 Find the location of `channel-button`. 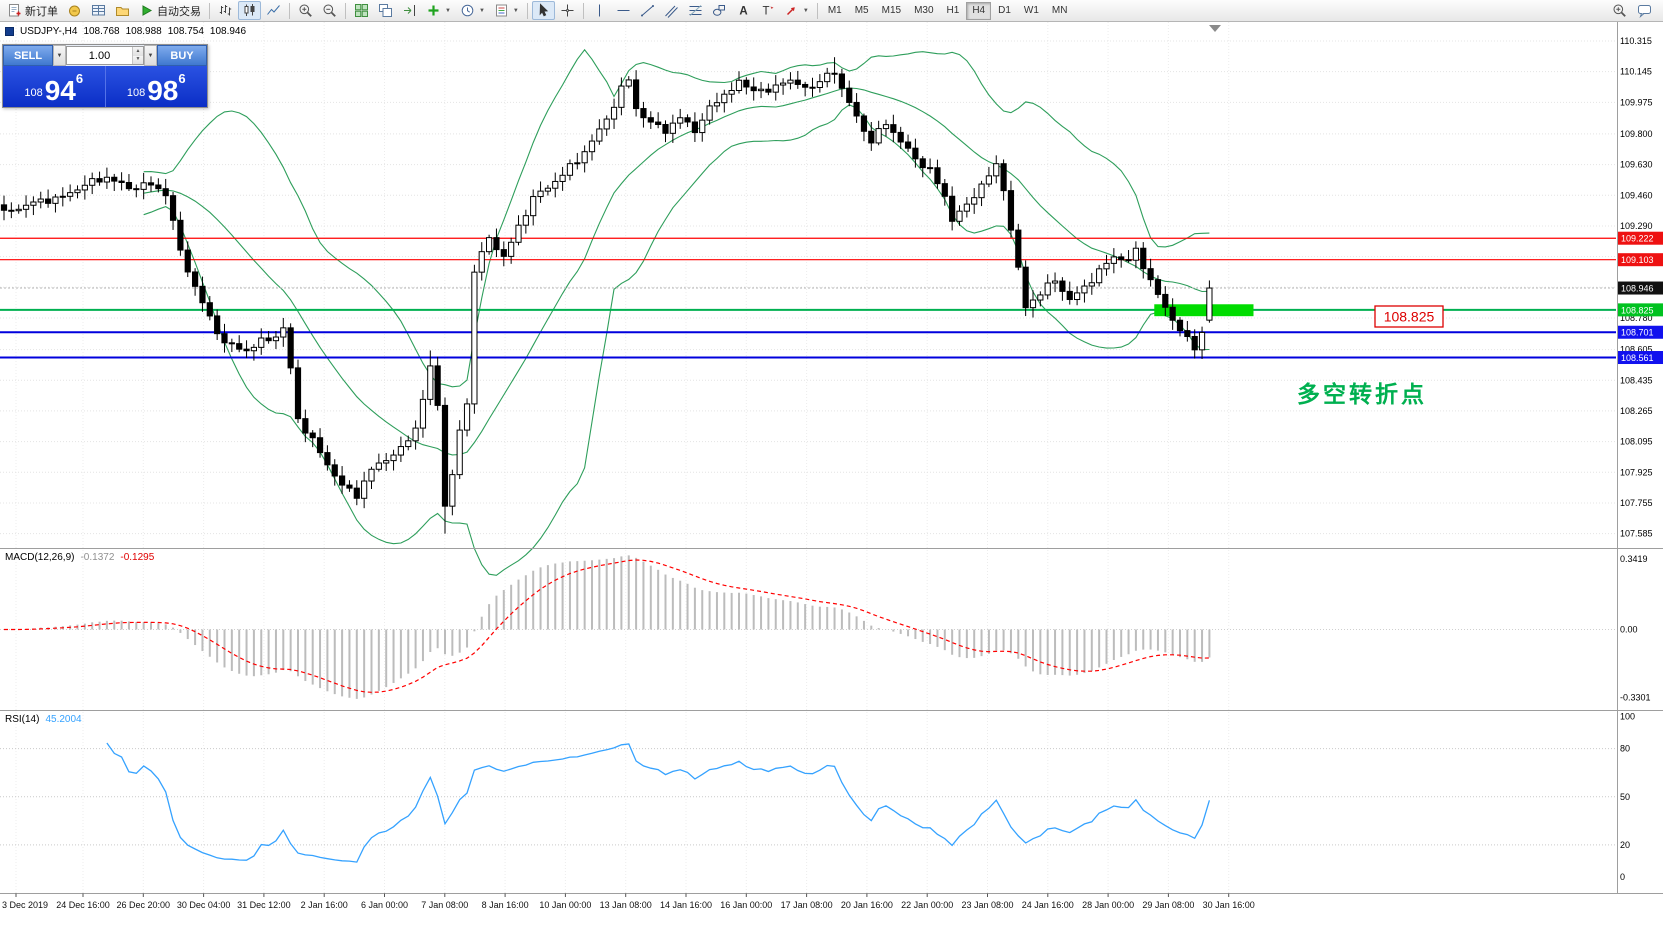

channel-button is located at coordinates (671, 10).